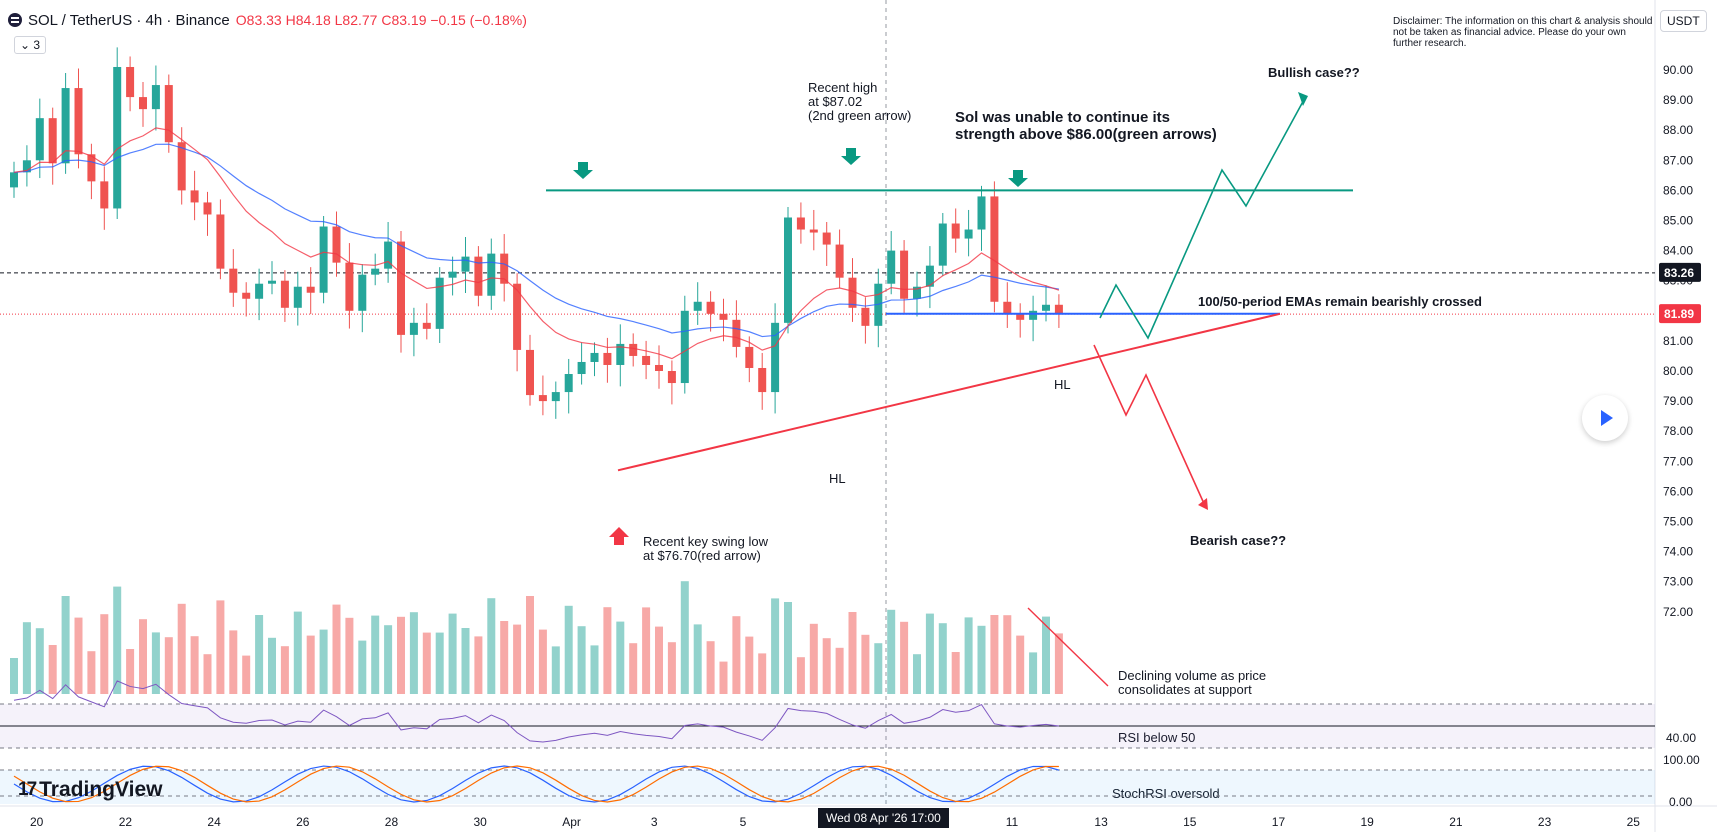 The width and height of the screenshot is (1717, 837). I want to click on play-icon, so click(1606, 418).